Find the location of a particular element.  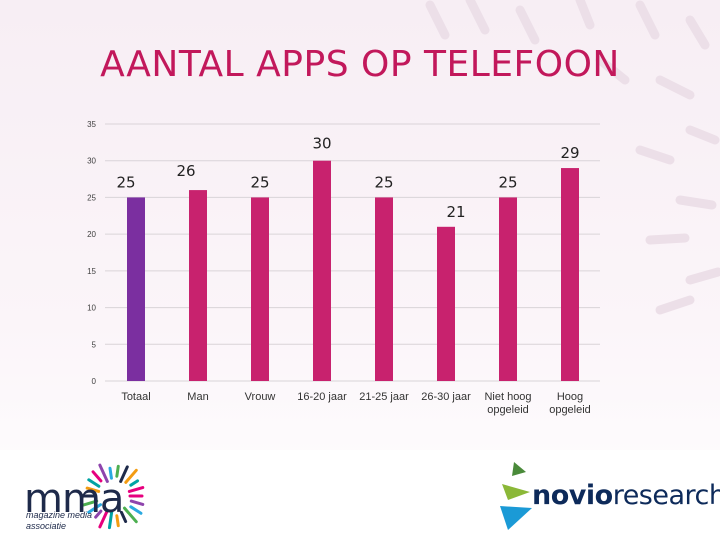

y-tick-label: 0 is located at coordinates (94, 381).